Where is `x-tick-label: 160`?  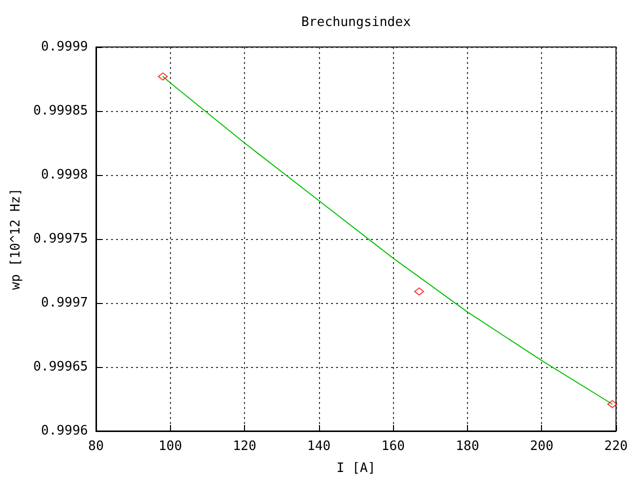 x-tick-label: 160 is located at coordinates (393, 446).